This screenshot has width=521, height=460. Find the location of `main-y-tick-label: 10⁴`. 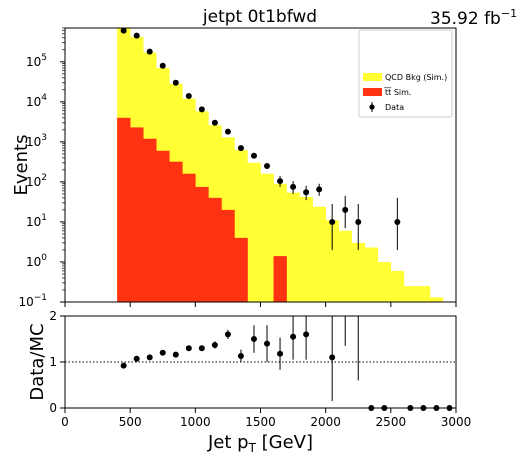

main-y-tick-label: 10⁴ is located at coordinates (36, 101).